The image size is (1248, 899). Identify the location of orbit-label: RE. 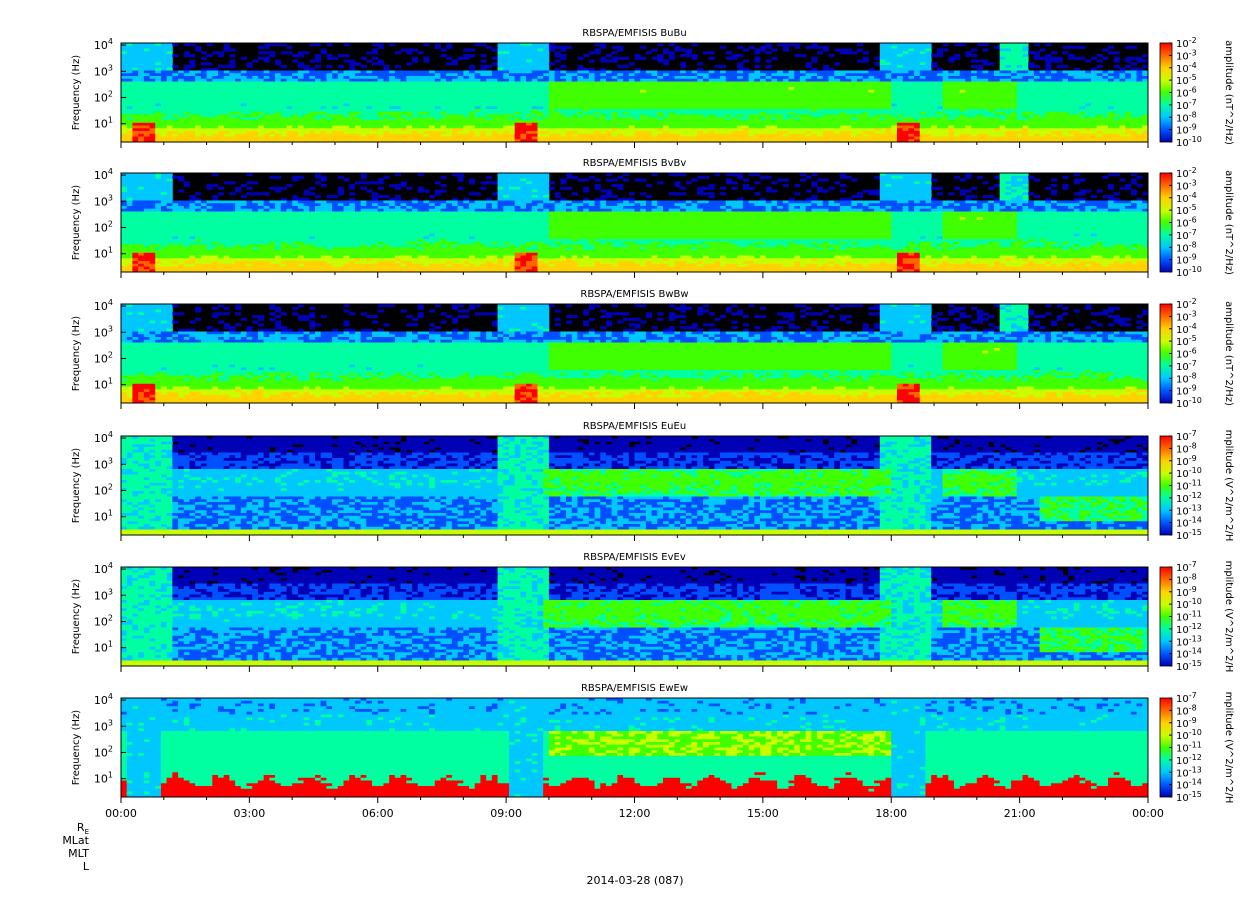
(83, 828).